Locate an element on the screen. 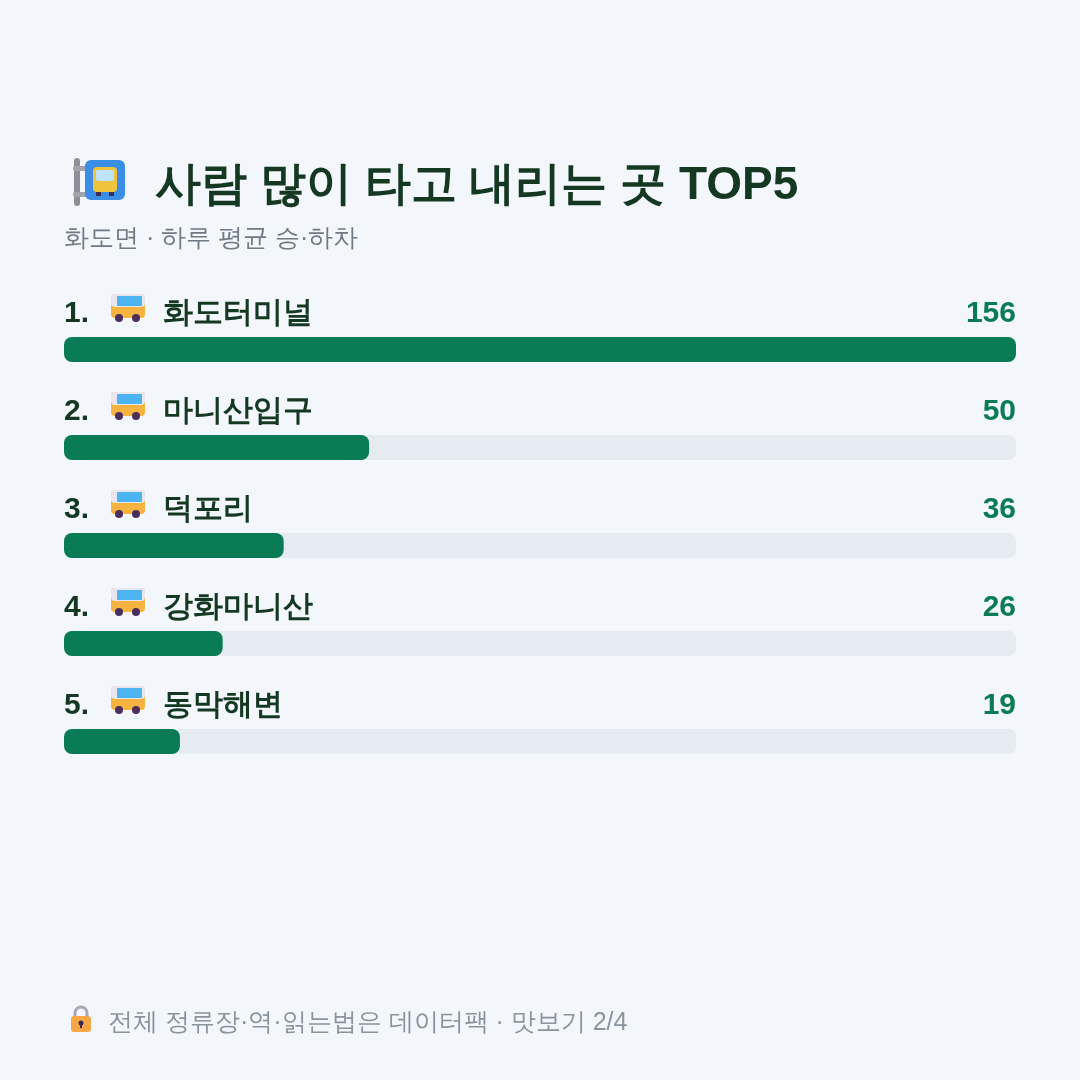 The height and width of the screenshot is (1080, 1080). category-rank: 1. is located at coordinates (77, 311).